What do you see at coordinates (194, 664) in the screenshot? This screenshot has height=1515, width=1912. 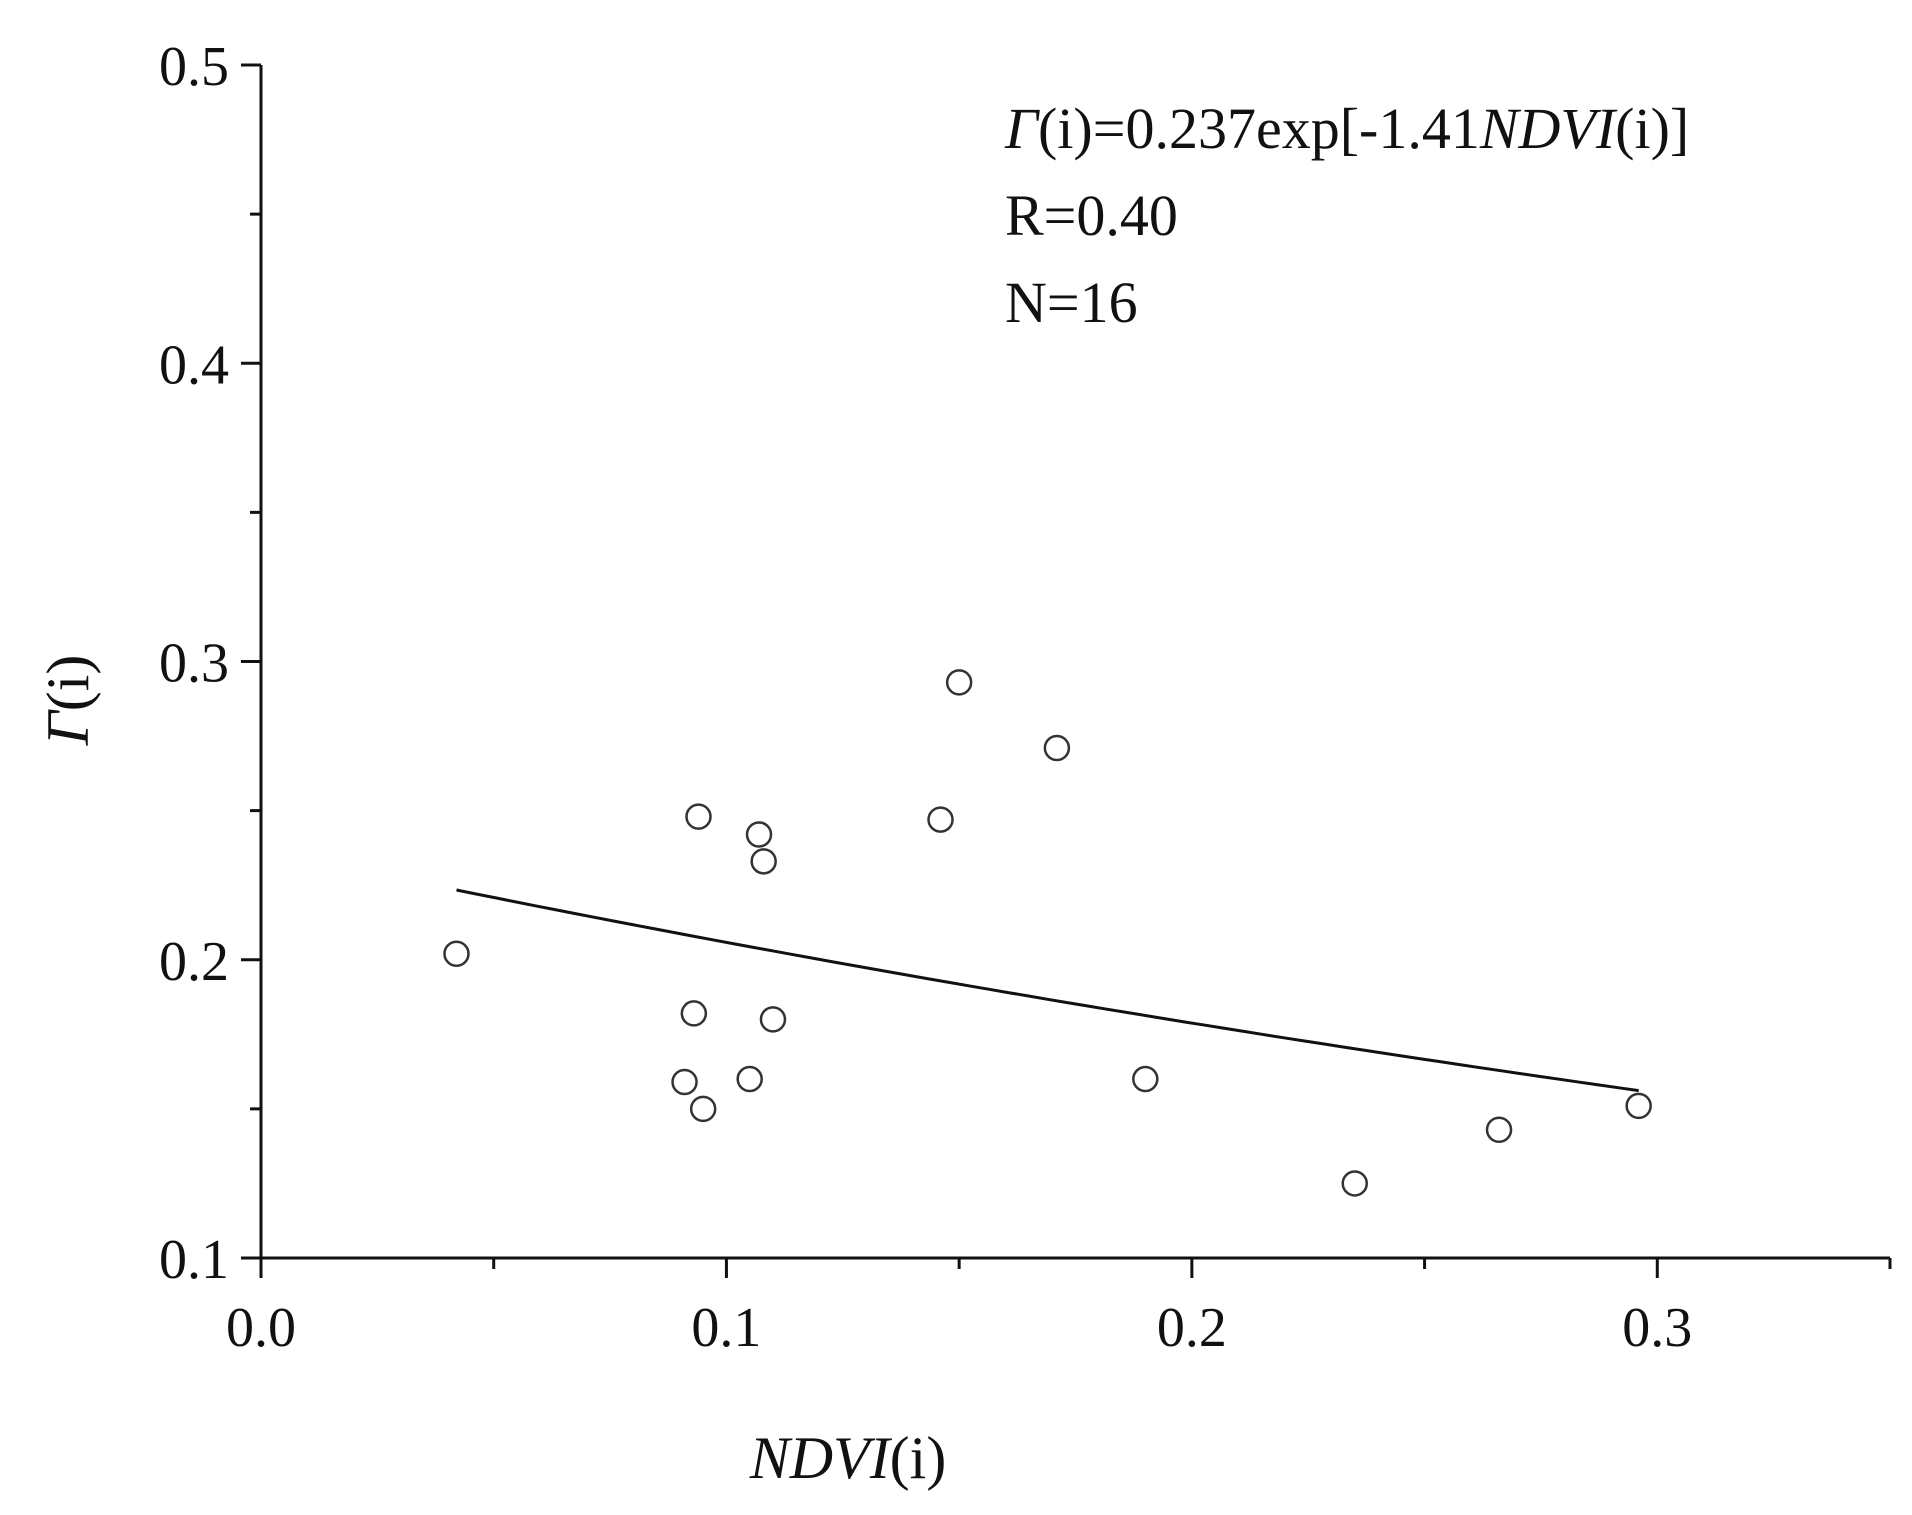 I see `y-tick-label: 0.3` at bounding box center [194, 664].